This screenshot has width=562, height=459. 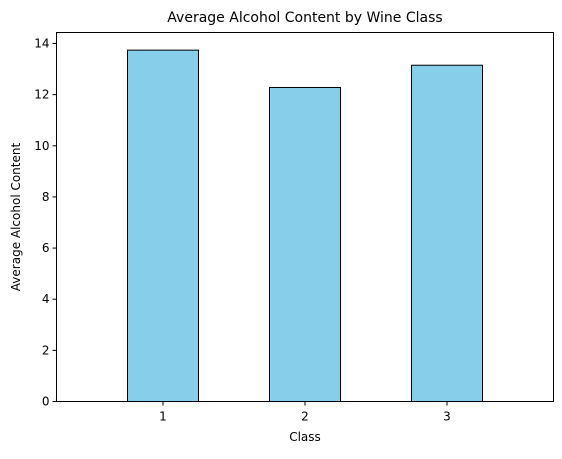 I want to click on chart-title: Average Alcohol Content by Wine Class, so click(x=304, y=18).